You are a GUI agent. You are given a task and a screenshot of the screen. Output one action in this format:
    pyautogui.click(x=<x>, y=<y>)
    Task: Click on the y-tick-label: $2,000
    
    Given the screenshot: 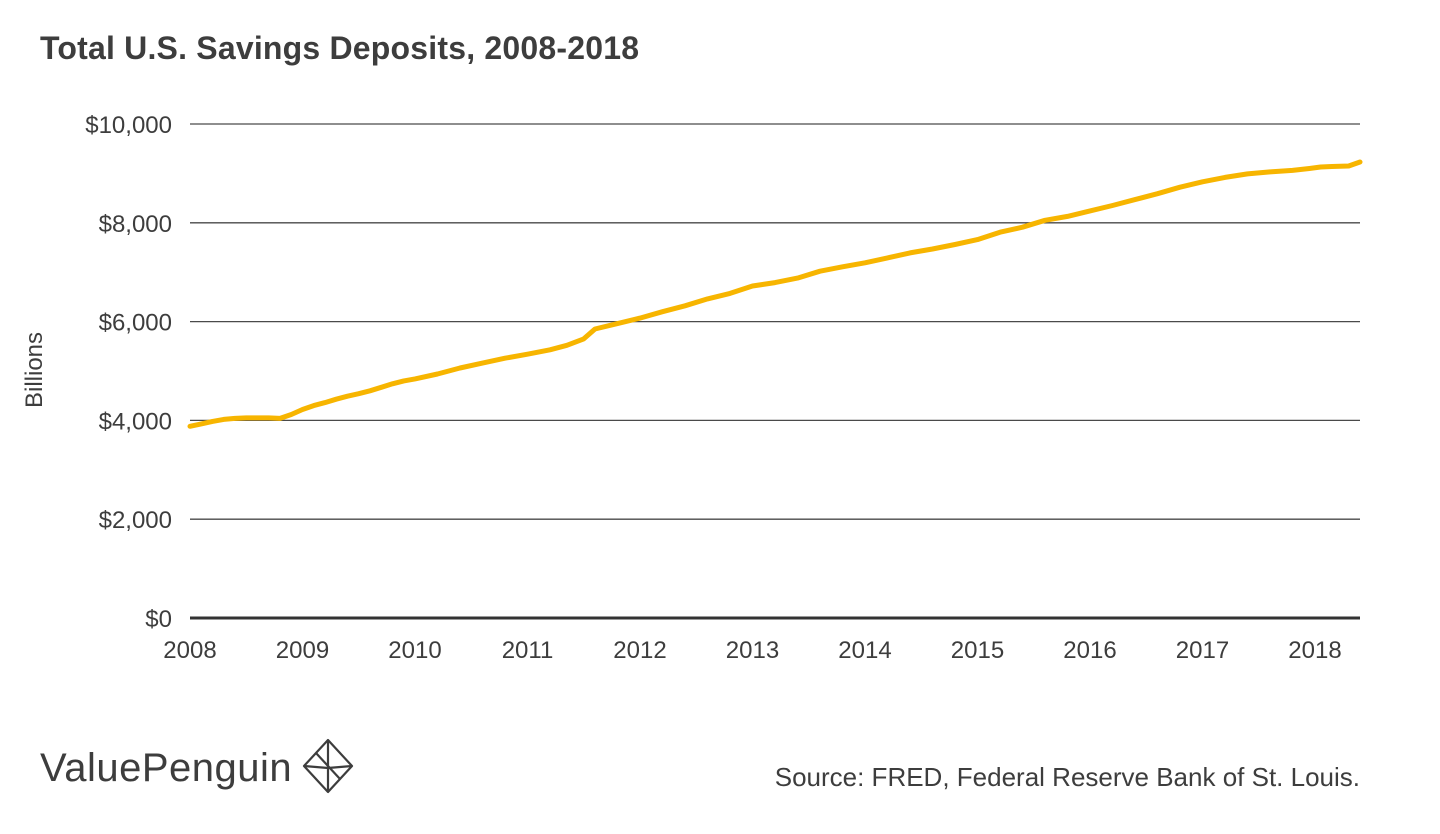 What is the action you would take?
    pyautogui.click(x=135, y=520)
    